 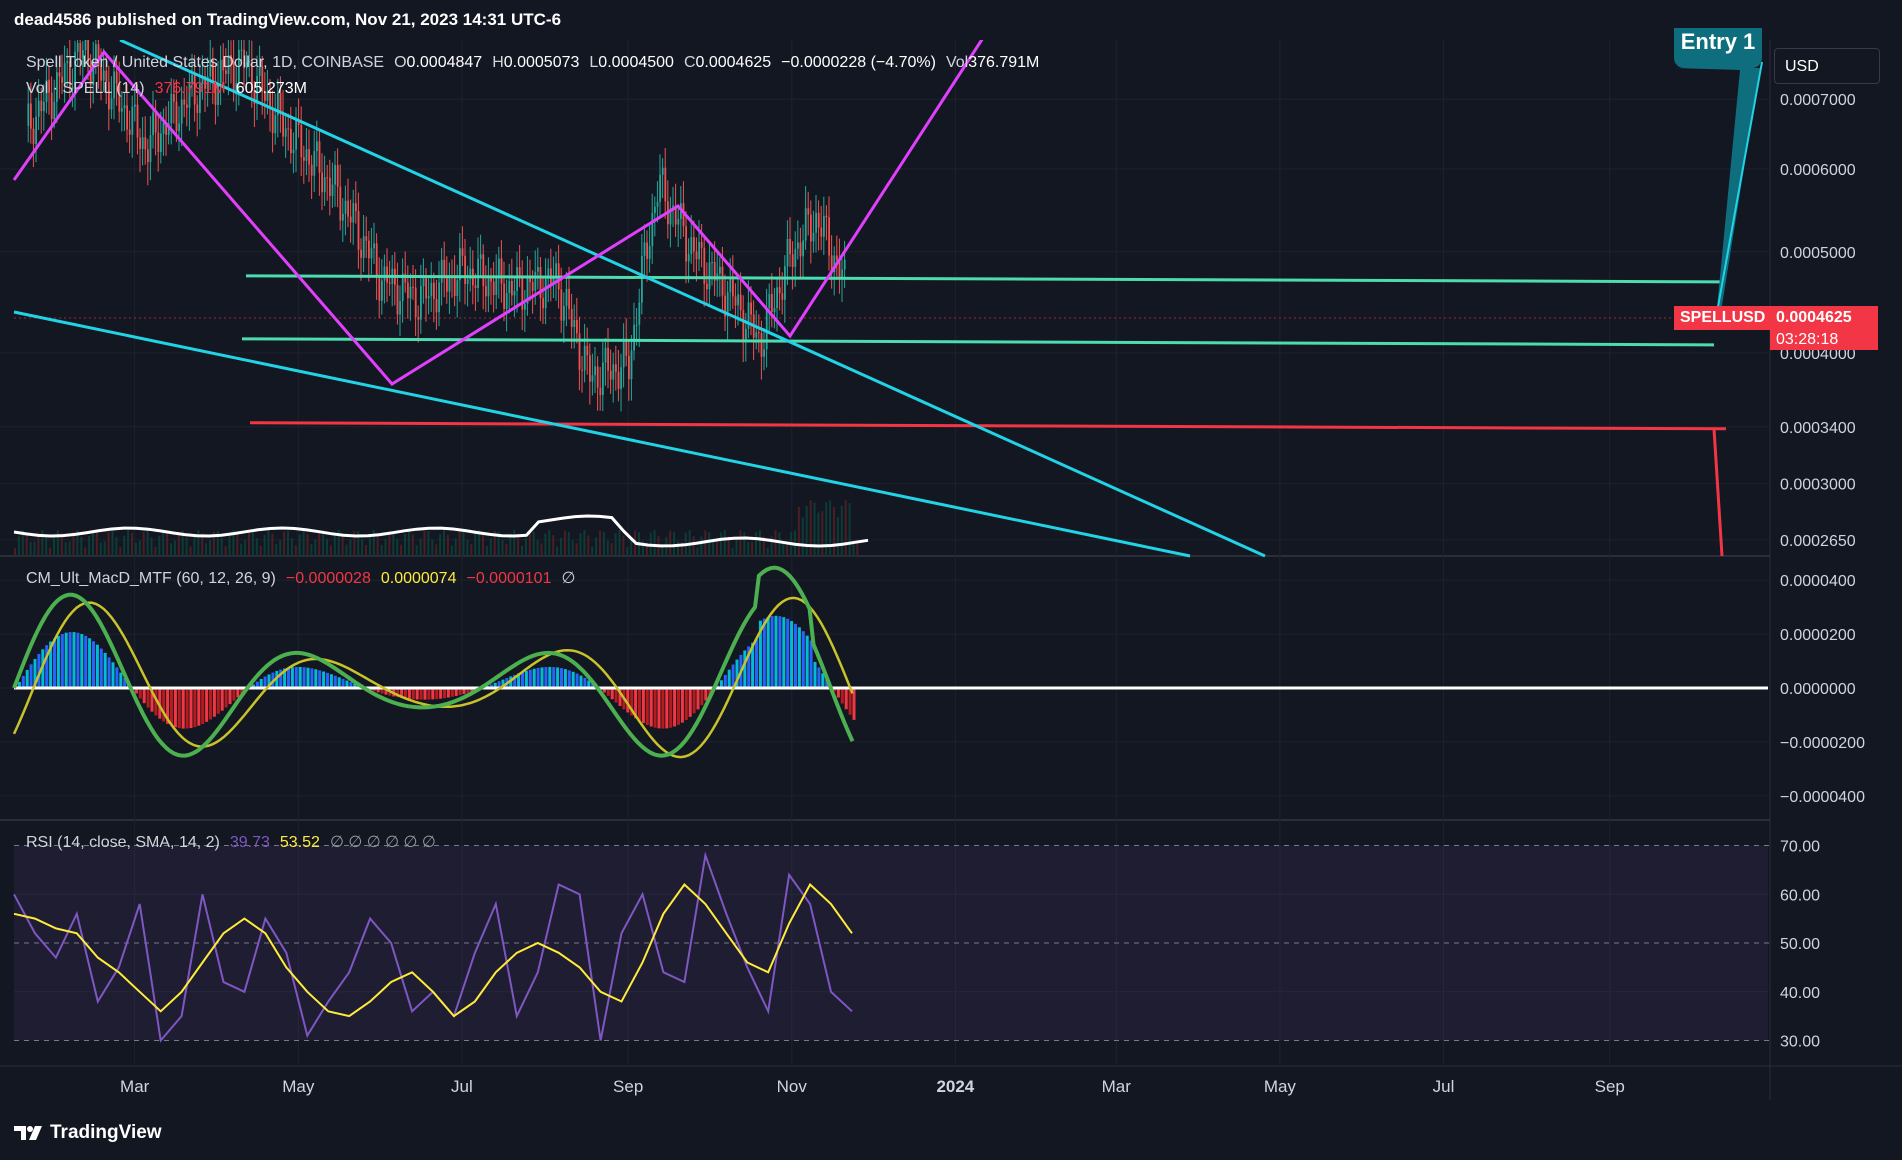 I want to click on time-tick-label: 2024, so click(x=955, y=1086).